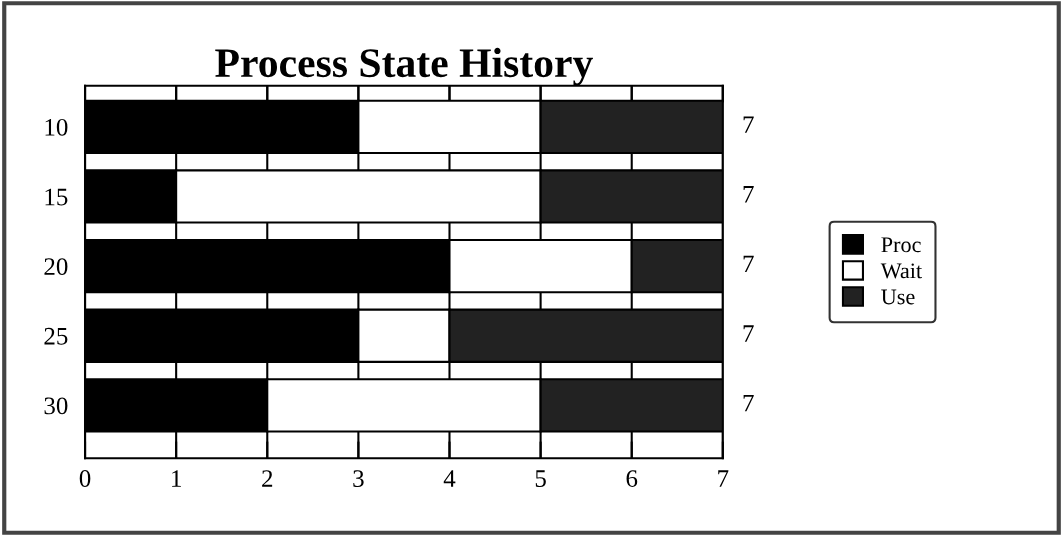  What do you see at coordinates (56, 197) in the screenshot?
I see `y-tick-label: 15` at bounding box center [56, 197].